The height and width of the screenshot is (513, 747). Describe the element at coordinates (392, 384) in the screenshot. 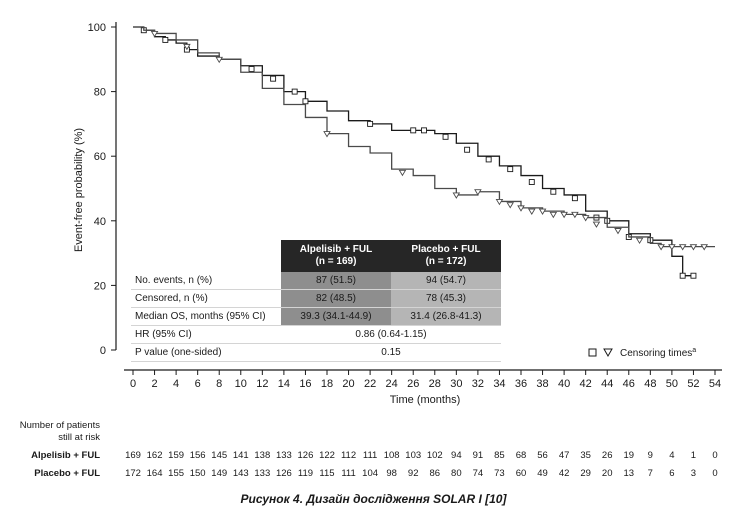

I see `x-tick-label: 24` at that location.